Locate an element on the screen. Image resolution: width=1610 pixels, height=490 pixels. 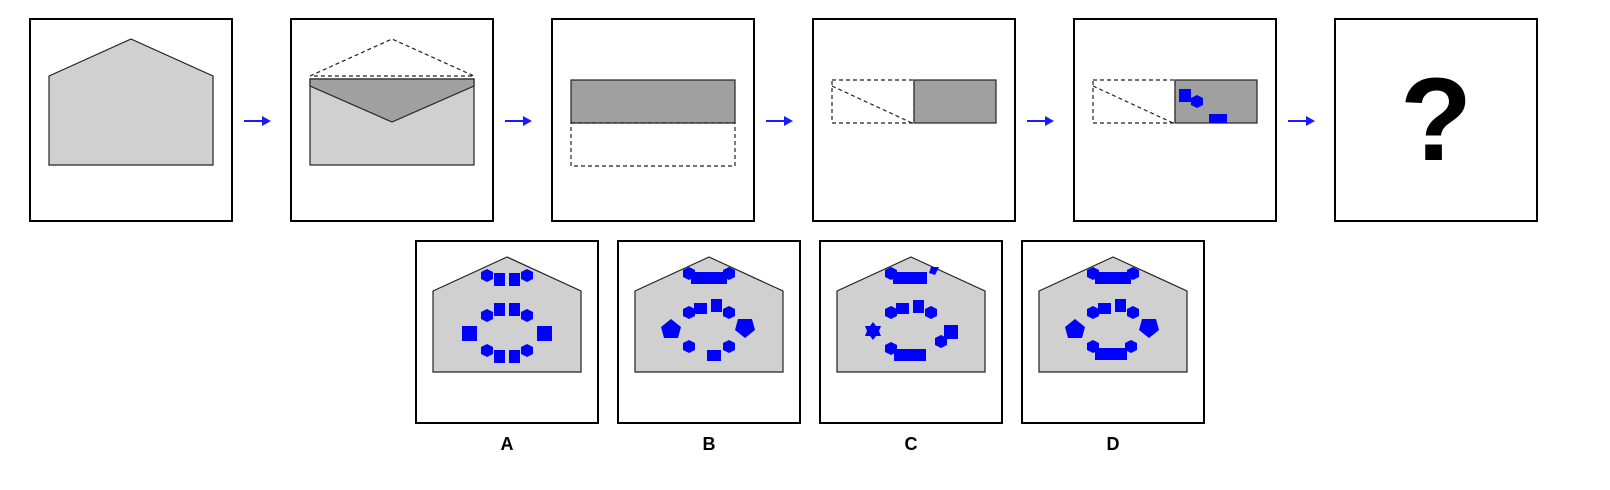
option-a-panel is located at coordinates (507, 332).